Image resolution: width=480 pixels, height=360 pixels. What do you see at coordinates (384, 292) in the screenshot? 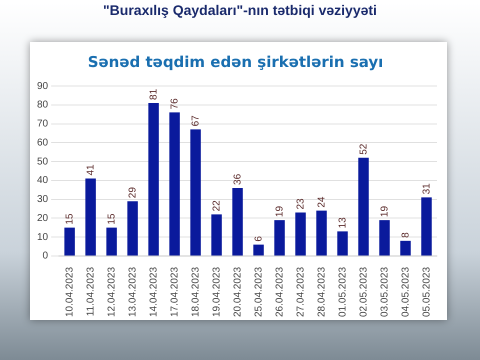
I see `x-tick-label: 03.05.2023` at bounding box center [384, 292].